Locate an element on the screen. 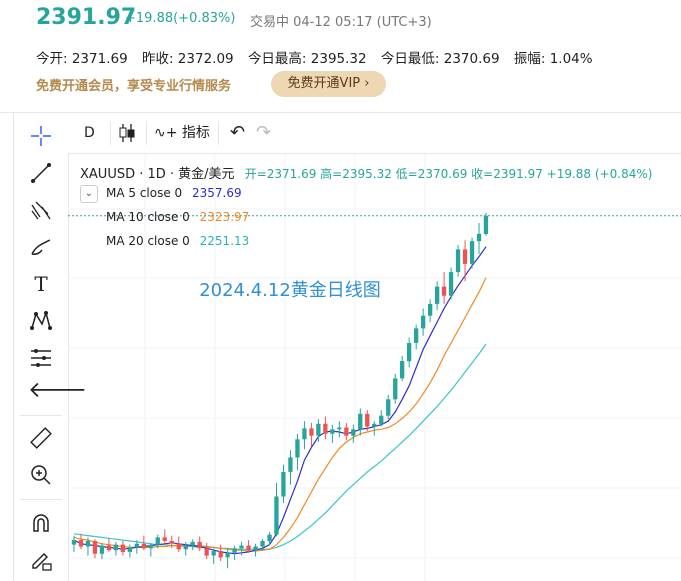 Image resolution: width=681 pixels, height=581 pixels. vip-button: 免费开通VIP › is located at coordinates (328, 84).